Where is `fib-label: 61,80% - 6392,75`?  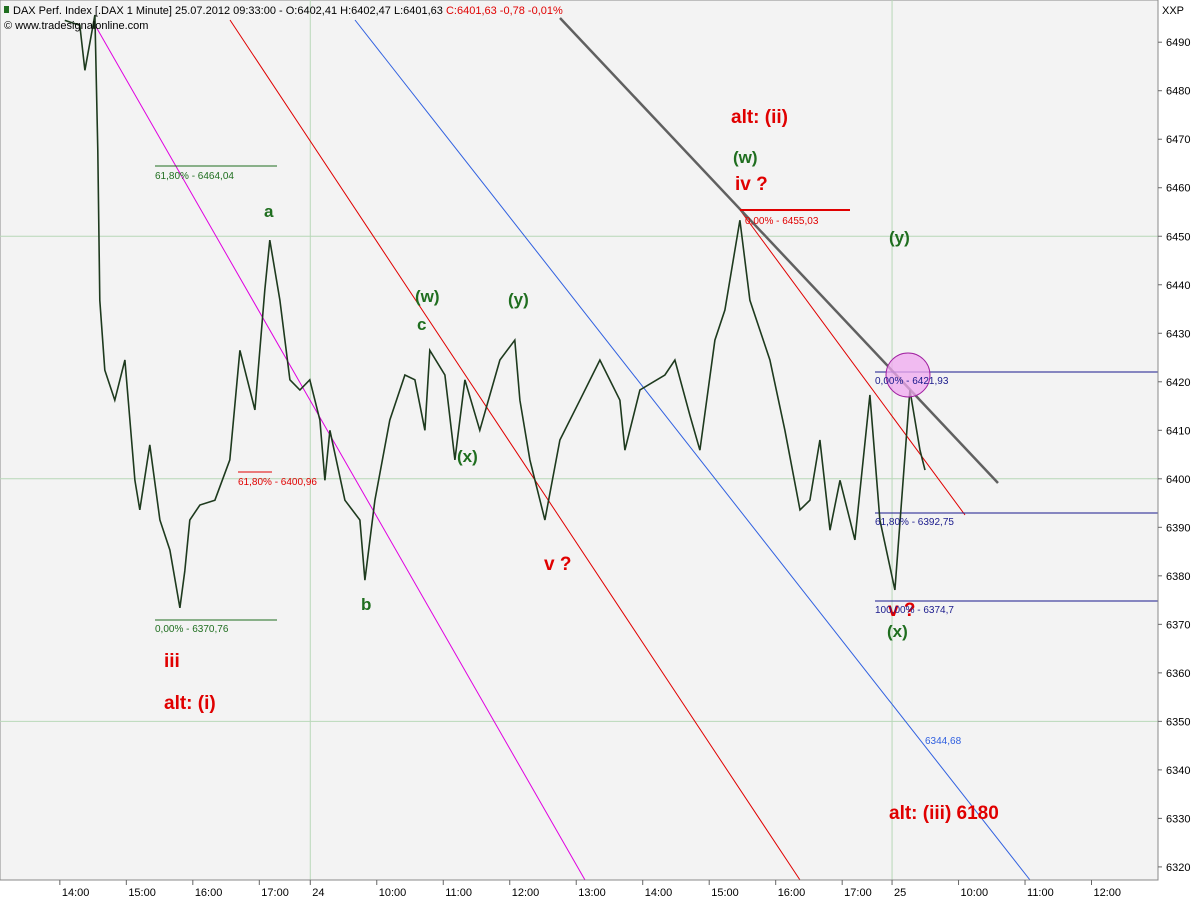 fib-label: 61,80% - 6392,75 is located at coordinates (914, 522).